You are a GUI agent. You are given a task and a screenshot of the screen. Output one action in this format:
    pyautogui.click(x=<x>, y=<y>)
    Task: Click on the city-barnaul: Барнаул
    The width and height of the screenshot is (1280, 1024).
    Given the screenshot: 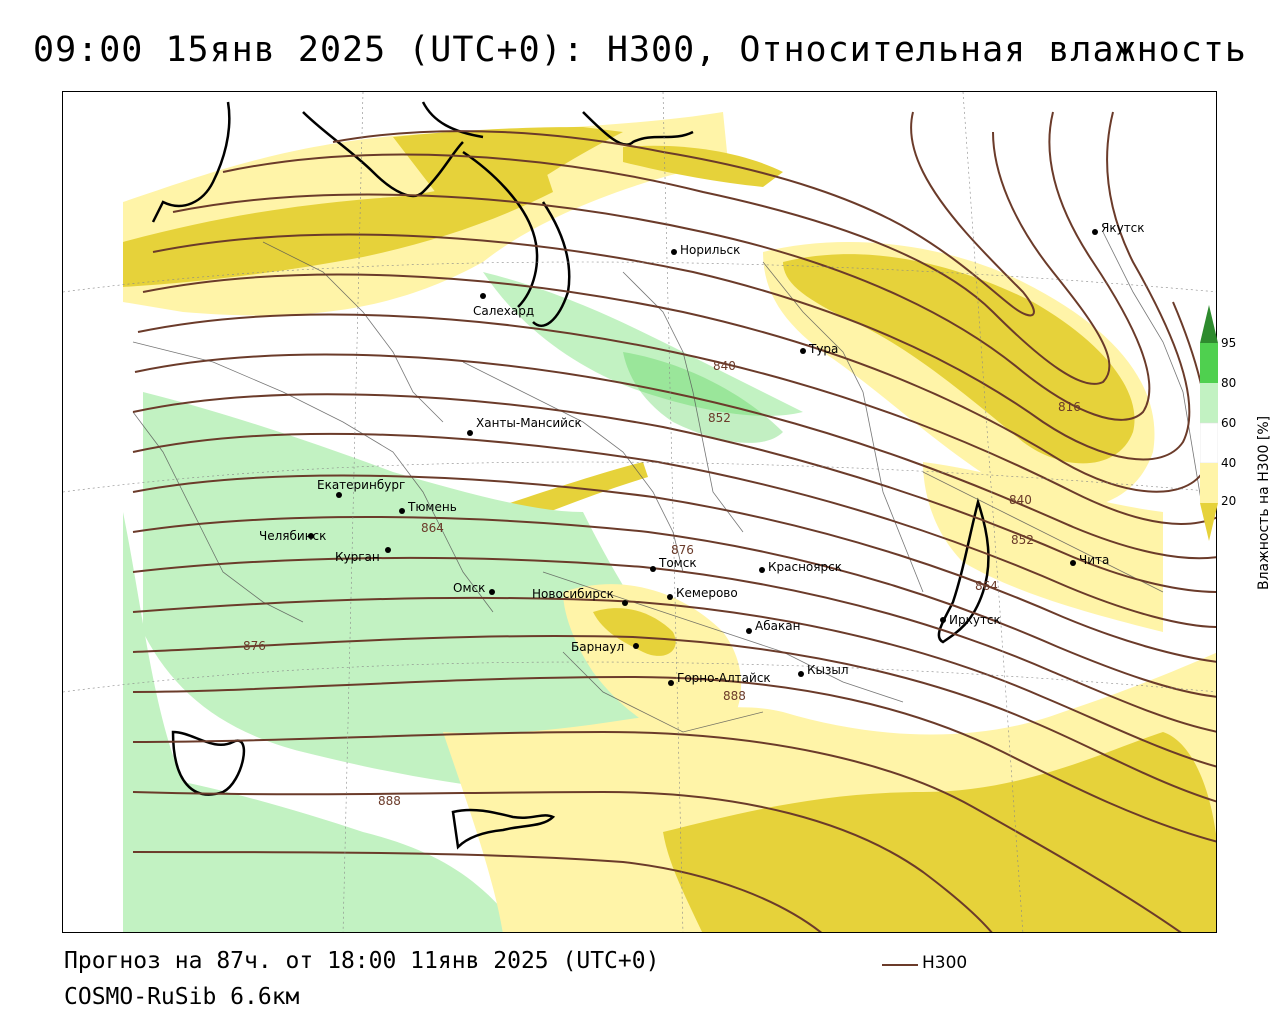 What is the action you would take?
    pyautogui.click(x=605, y=647)
    